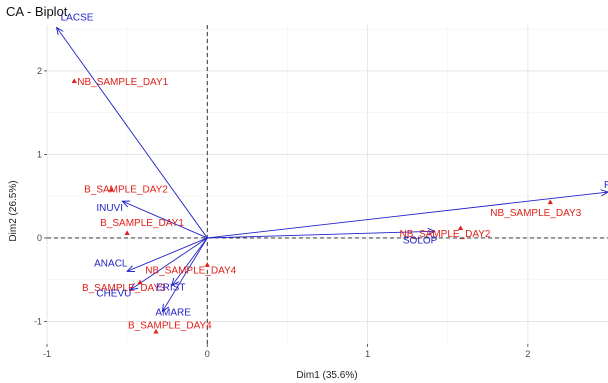 Image resolution: width=608 pixels, height=383 pixels. I want to click on row-label: B_SAMPLE_DAY1, so click(142, 223).